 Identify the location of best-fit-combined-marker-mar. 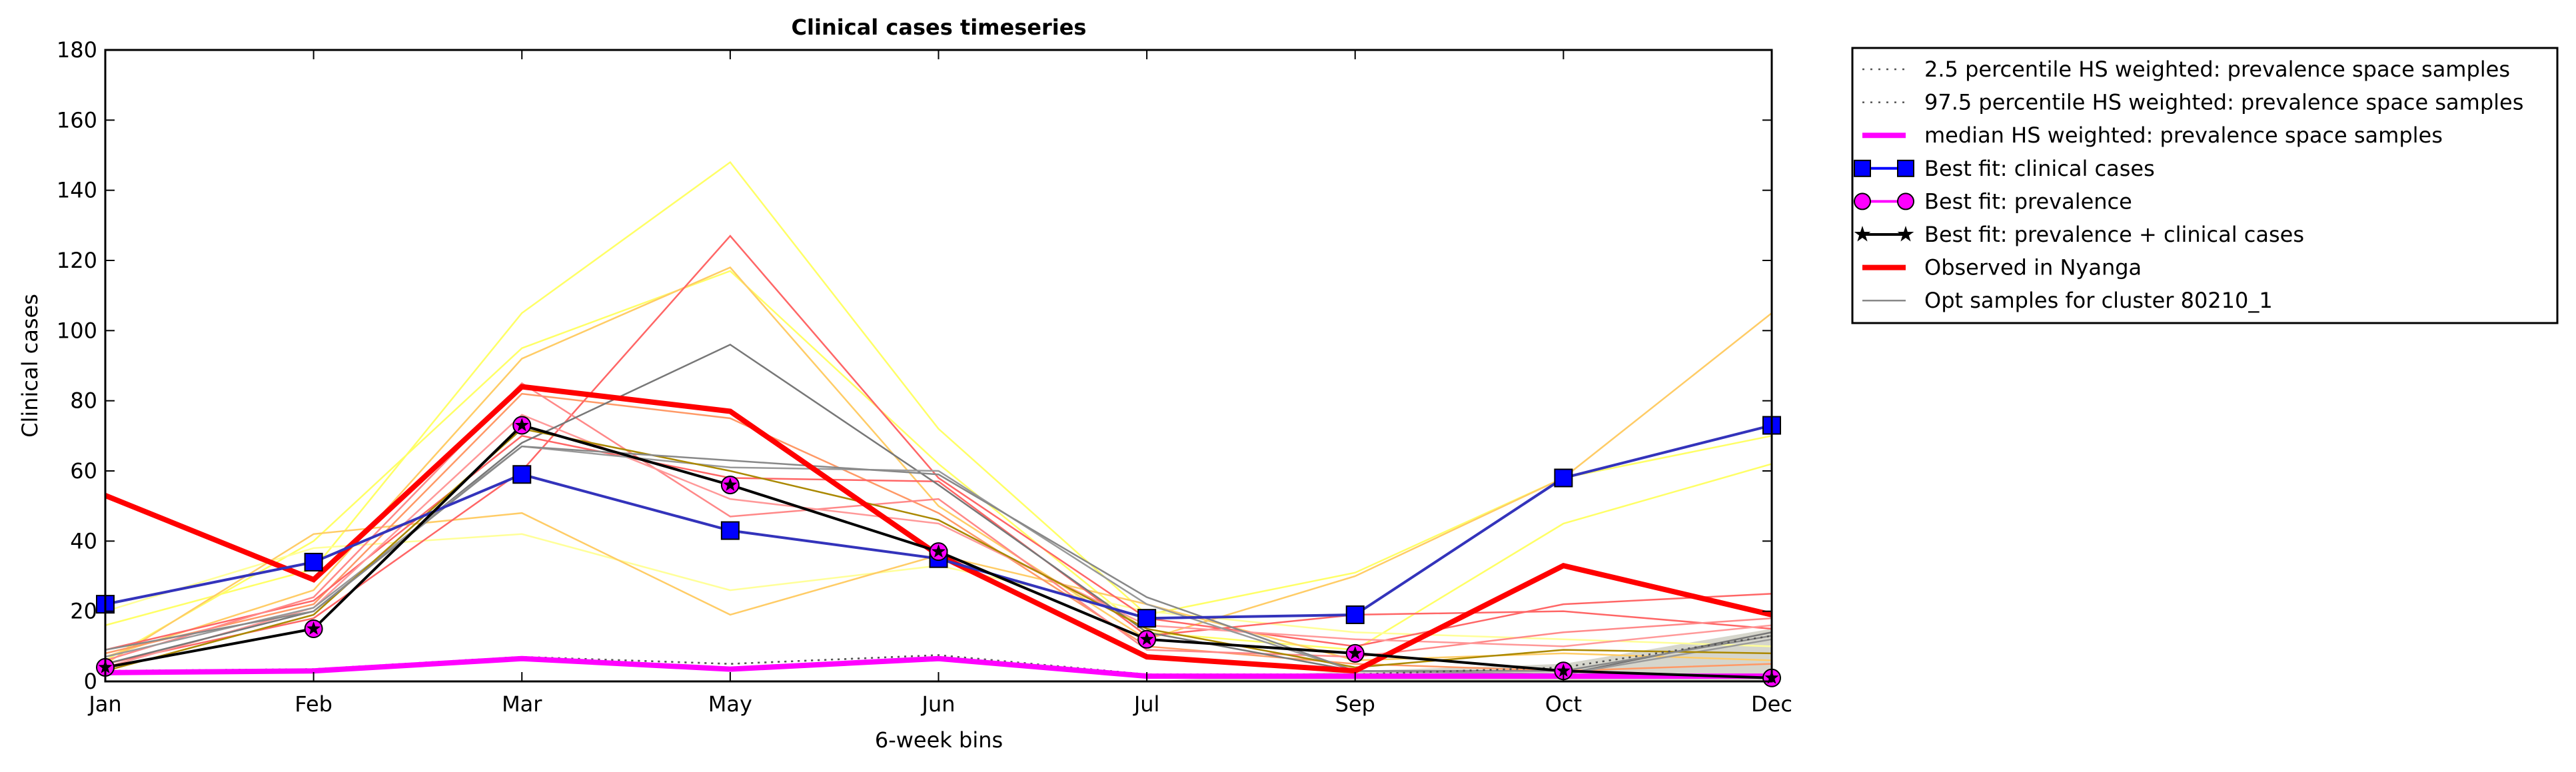
(522, 425).